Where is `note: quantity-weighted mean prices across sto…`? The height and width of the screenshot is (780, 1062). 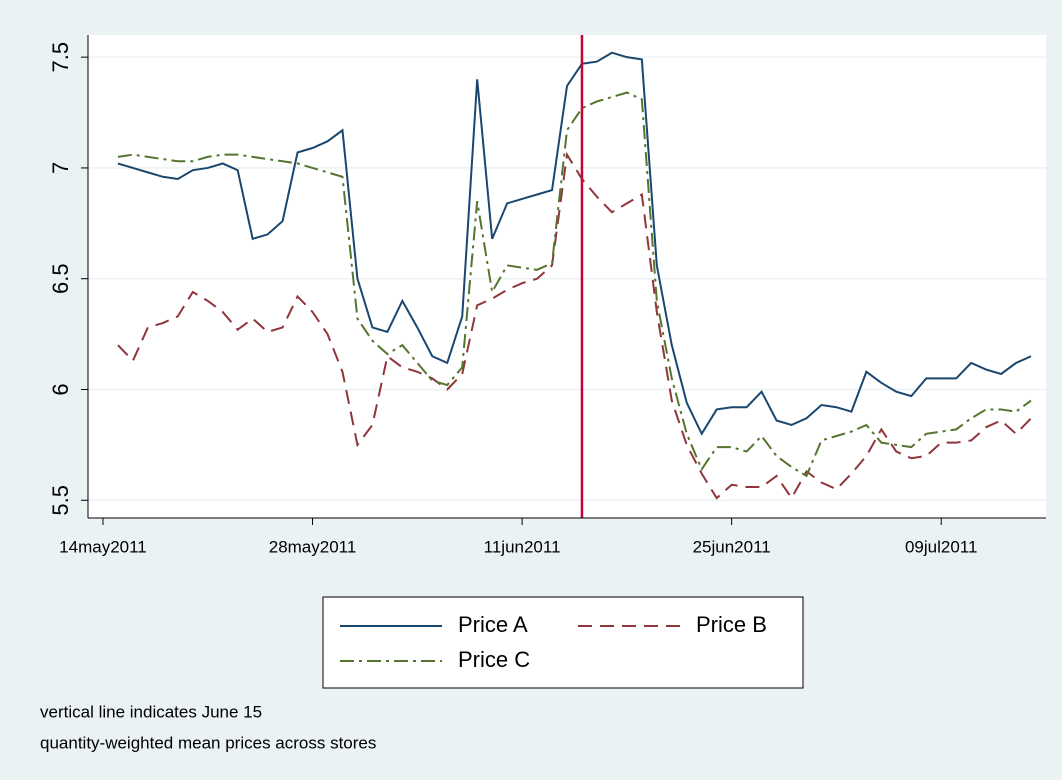 note: quantity-weighted mean prices across sto… is located at coordinates (208, 742).